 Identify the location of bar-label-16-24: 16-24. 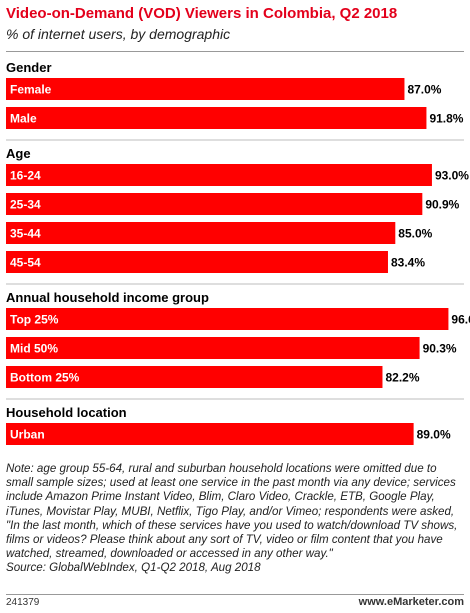
(25, 176).